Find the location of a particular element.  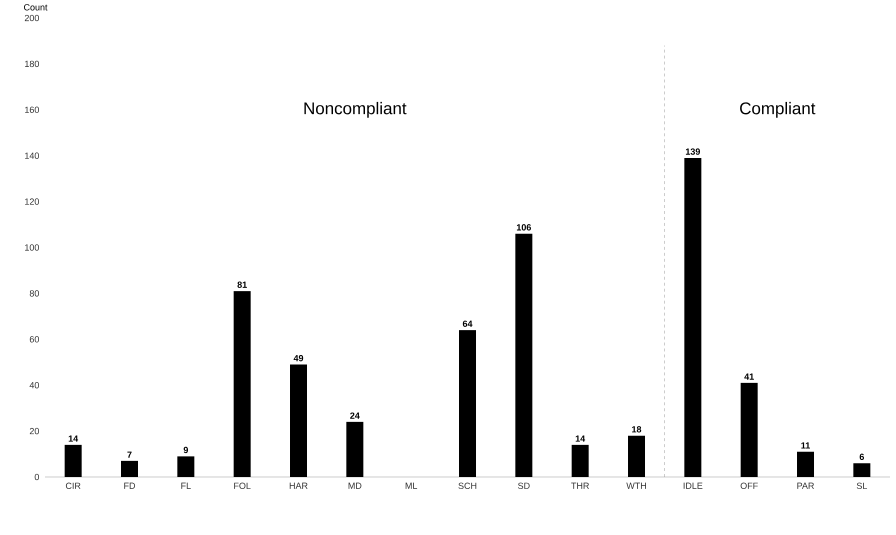

x-tick-label: HAR is located at coordinates (299, 485).